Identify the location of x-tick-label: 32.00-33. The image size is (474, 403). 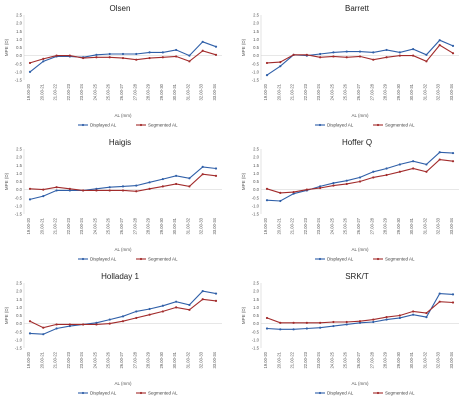
(201, 225).